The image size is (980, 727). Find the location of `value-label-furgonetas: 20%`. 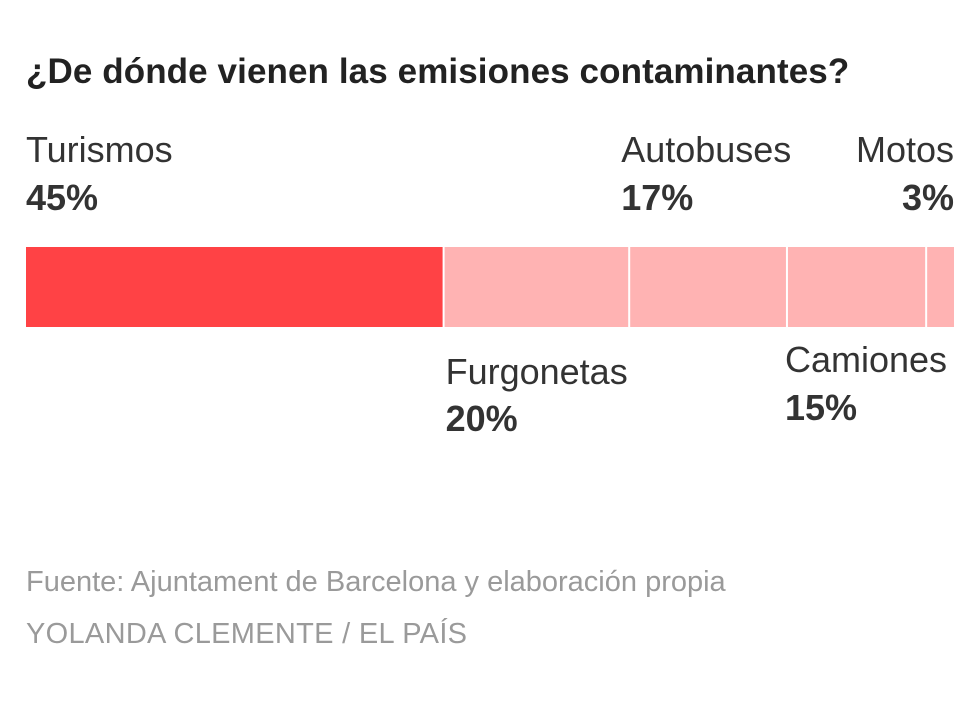

value-label-furgonetas: 20% is located at coordinates (482, 418).